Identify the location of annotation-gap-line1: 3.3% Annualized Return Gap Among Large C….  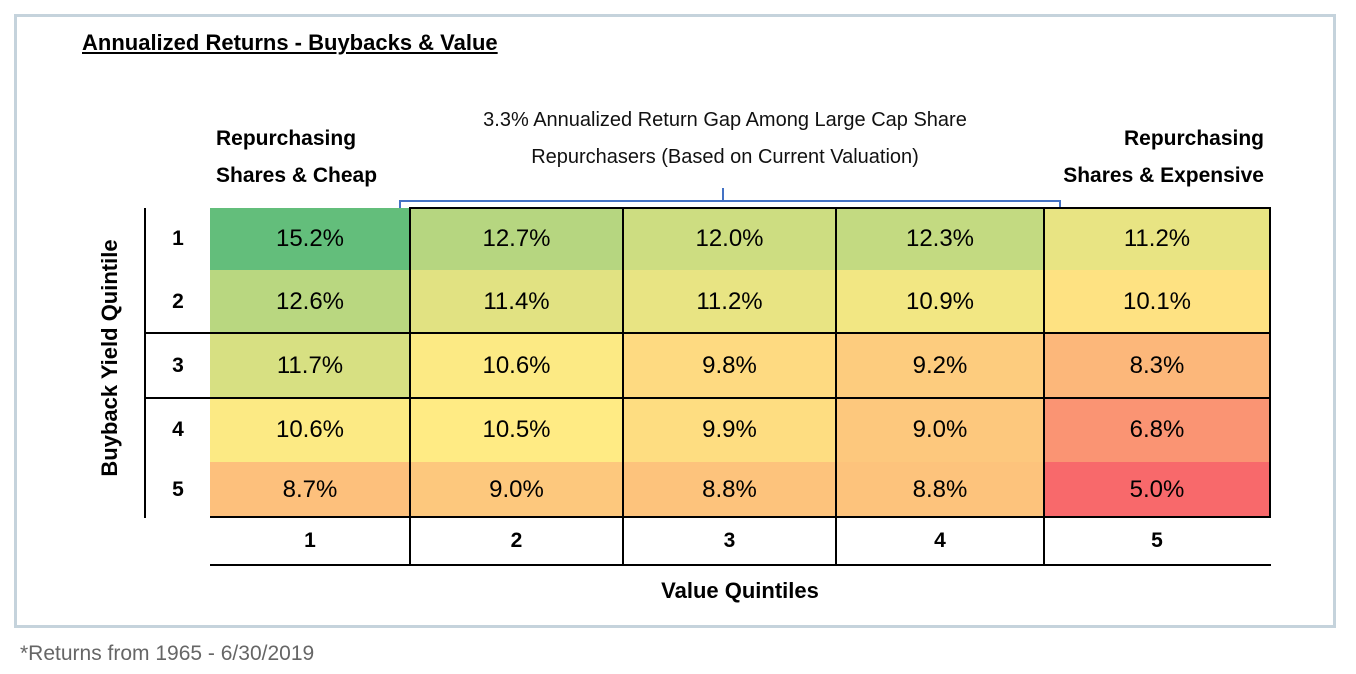
(725, 120).